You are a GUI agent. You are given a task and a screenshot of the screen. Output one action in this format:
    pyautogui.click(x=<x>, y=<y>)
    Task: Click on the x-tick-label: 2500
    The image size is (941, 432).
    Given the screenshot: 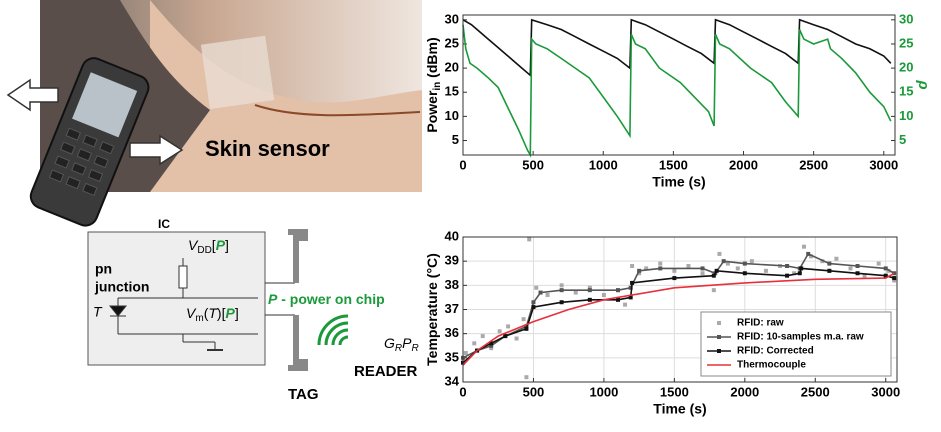 What is the action you would take?
    pyautogui.click(x=813, y=164)
    